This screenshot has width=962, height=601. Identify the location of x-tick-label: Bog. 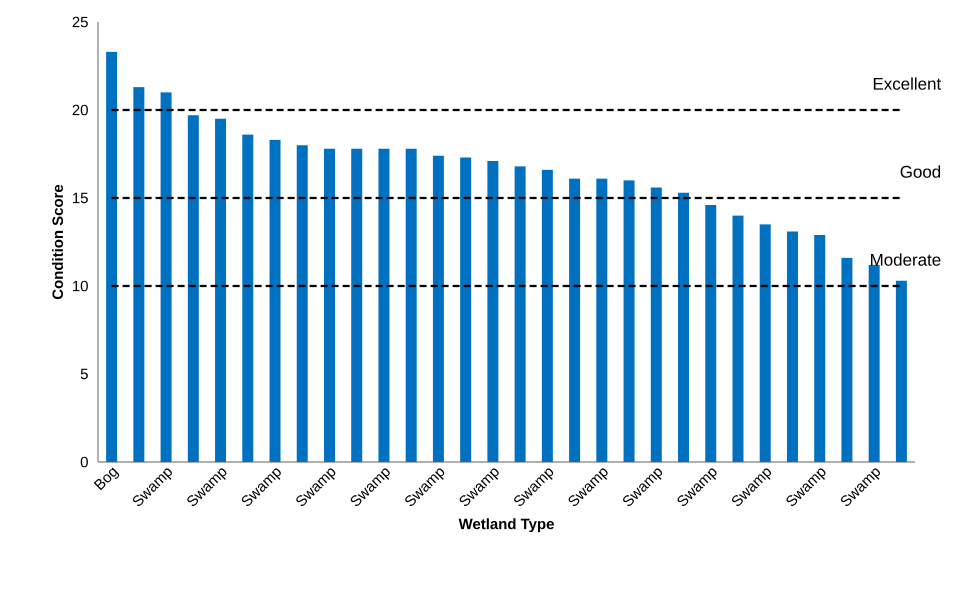
(107, 478).